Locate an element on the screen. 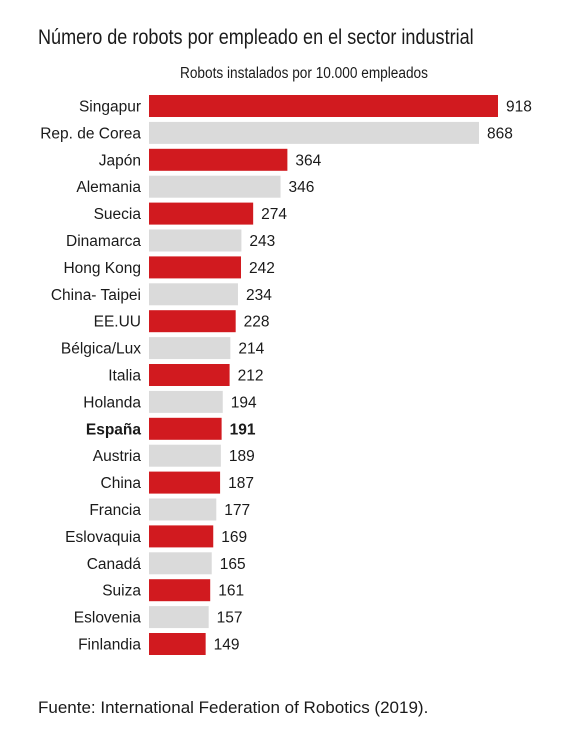 The image size is (561, 737). category-label-dinamarca: Dinamarca is located at coordinates (103, 241).